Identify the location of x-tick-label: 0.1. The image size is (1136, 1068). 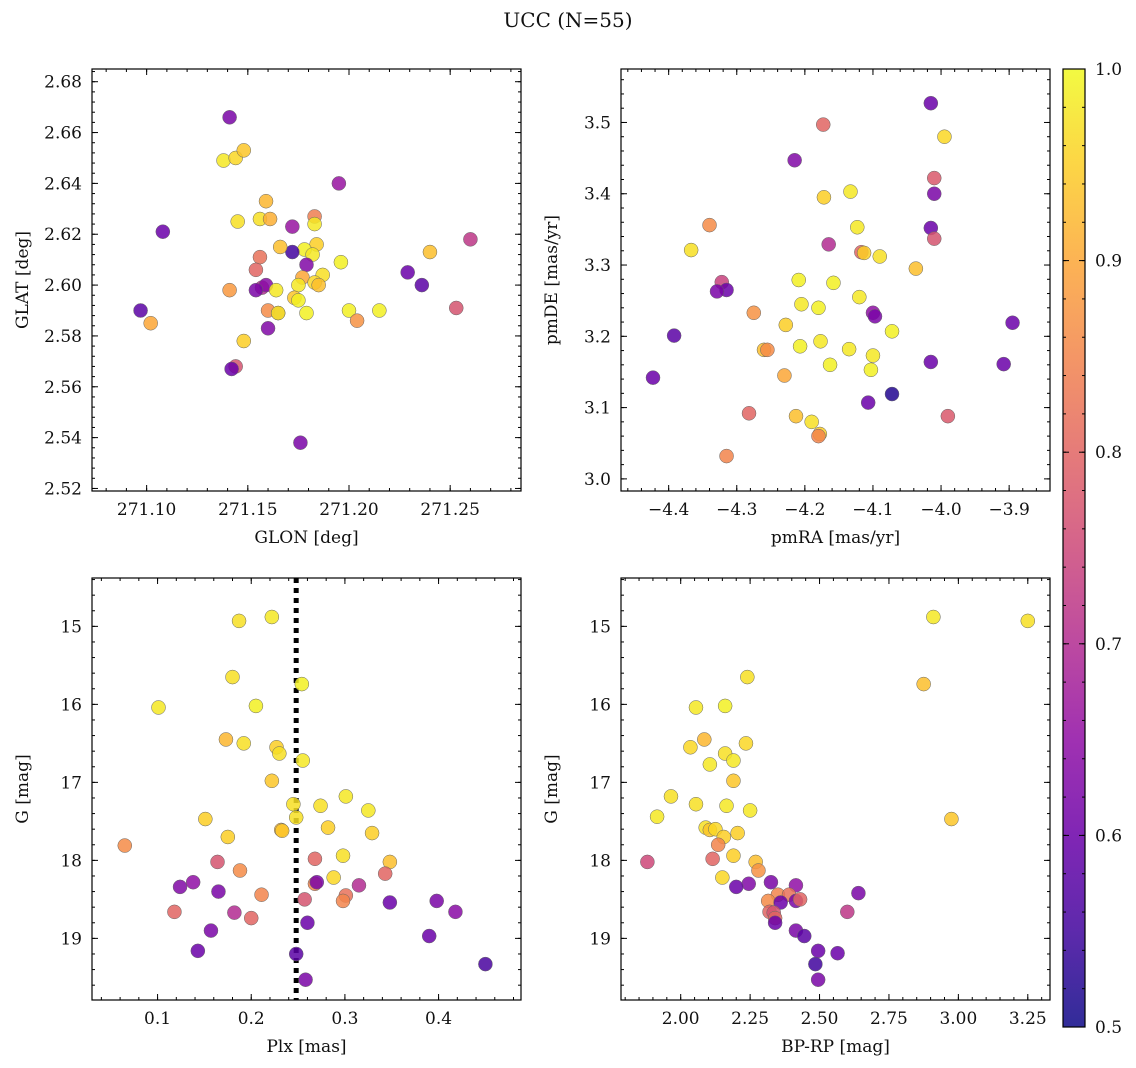
(157, 1019).